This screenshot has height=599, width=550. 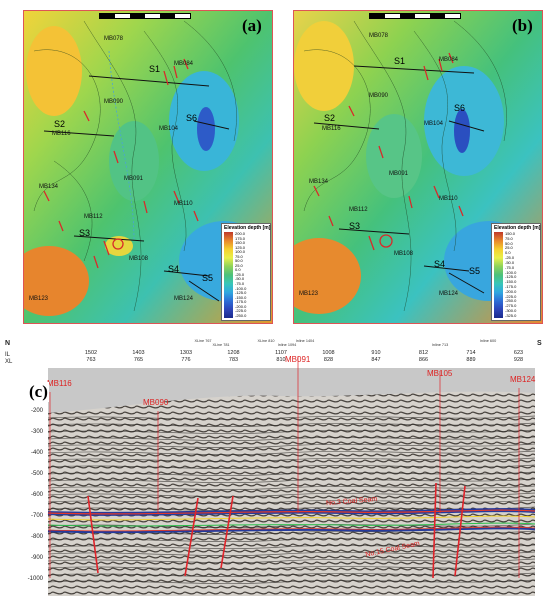 I want to click on scale-bar-a, so click(x=145, y=16).